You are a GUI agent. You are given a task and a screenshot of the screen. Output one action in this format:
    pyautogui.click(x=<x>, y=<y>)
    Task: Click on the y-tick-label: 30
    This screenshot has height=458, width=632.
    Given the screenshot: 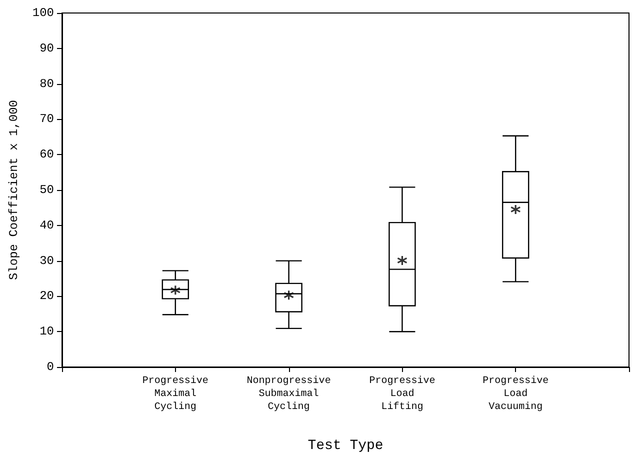 What is the action you would take?
    pyautogui.click(x=47, y=261)
    